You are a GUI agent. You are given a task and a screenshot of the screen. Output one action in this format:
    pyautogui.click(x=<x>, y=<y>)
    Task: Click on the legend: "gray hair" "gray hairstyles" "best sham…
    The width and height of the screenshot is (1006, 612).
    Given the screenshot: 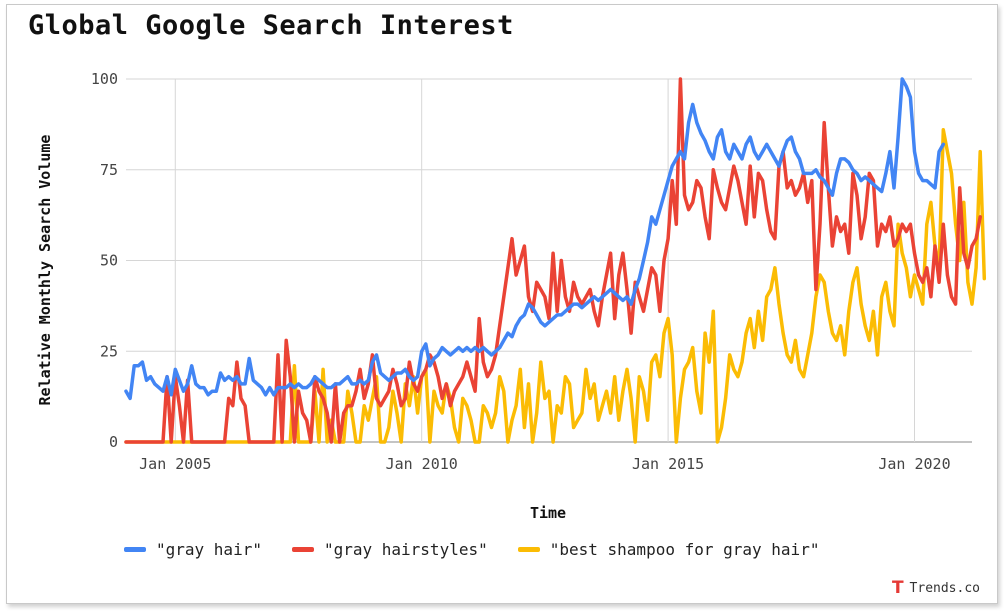 What is the action you would take?
    pyautogui.click(x=471, y=549)
    